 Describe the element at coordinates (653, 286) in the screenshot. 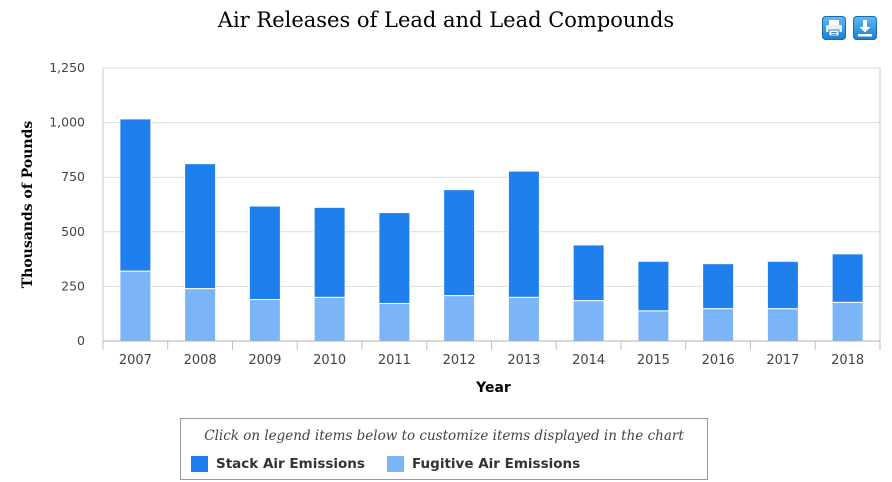

I see `bar-stack-2015` at that location.